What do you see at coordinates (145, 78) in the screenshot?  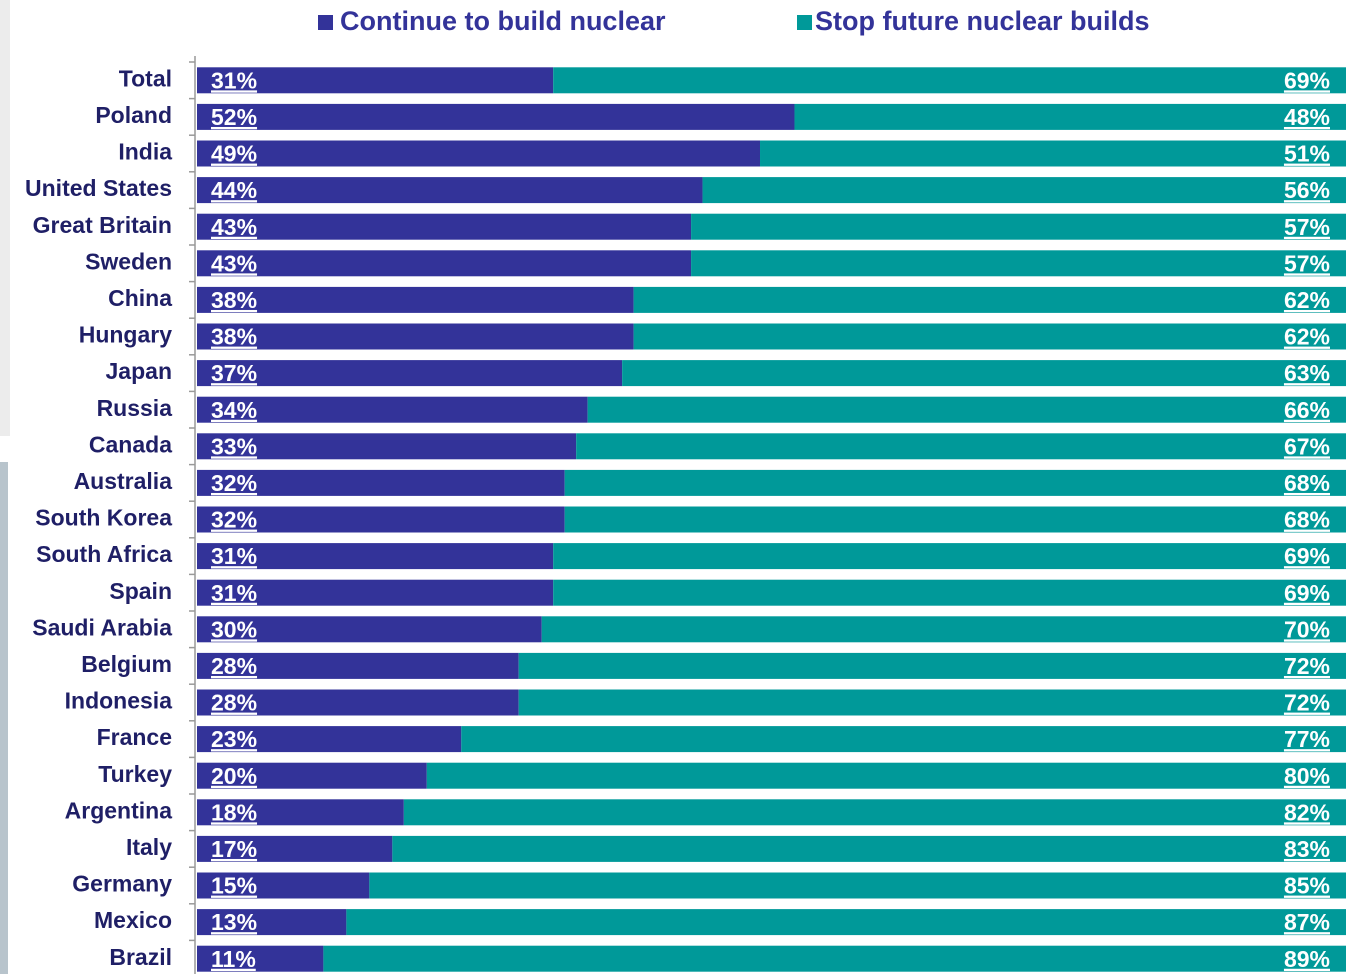 I see `y-tick-label: Total` at bounding box center [145, 78].